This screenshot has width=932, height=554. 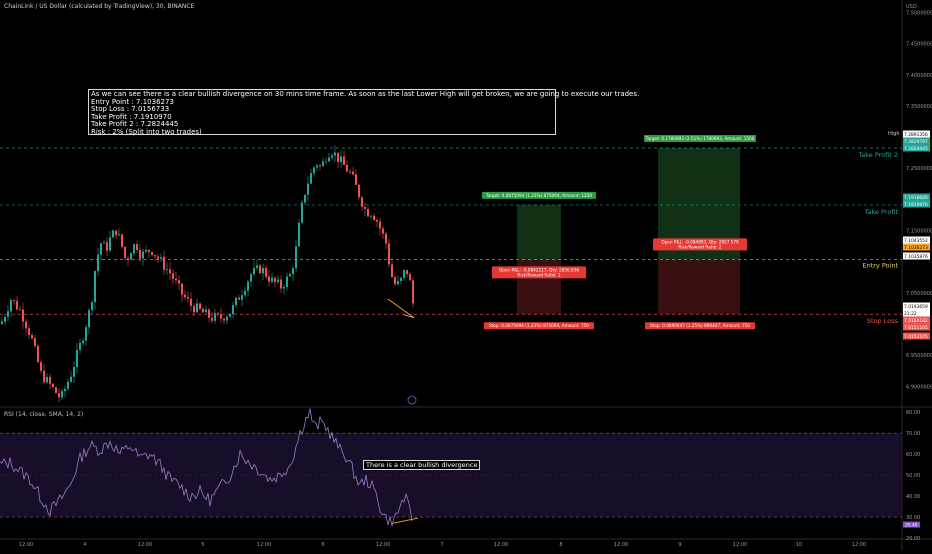 I want to click on event-marker-icon, so click(x=412, y=400).